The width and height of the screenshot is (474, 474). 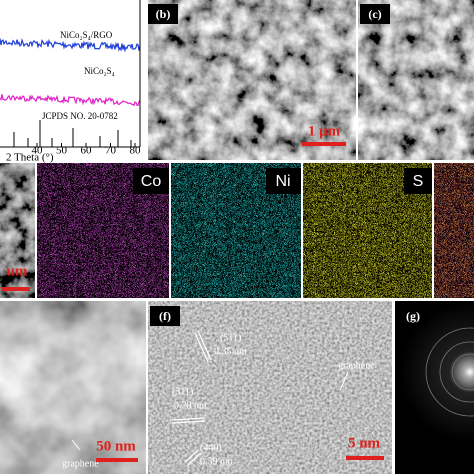 What do you see at coordinates (182, 391) in the screenshot?
I see `annotation: (311)` at bounding box center [182, 391].